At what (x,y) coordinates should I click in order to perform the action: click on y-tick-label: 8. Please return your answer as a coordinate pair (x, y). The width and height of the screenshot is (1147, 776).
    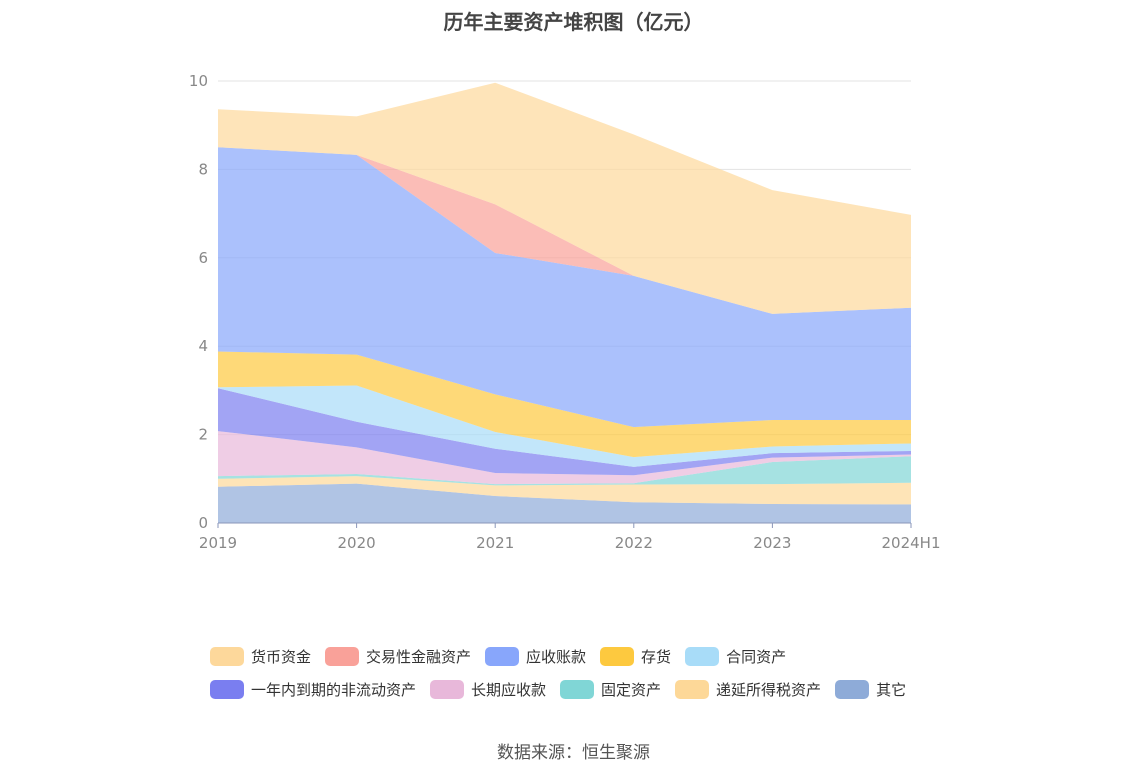
    Looking at the image, I should click on (203, 169).